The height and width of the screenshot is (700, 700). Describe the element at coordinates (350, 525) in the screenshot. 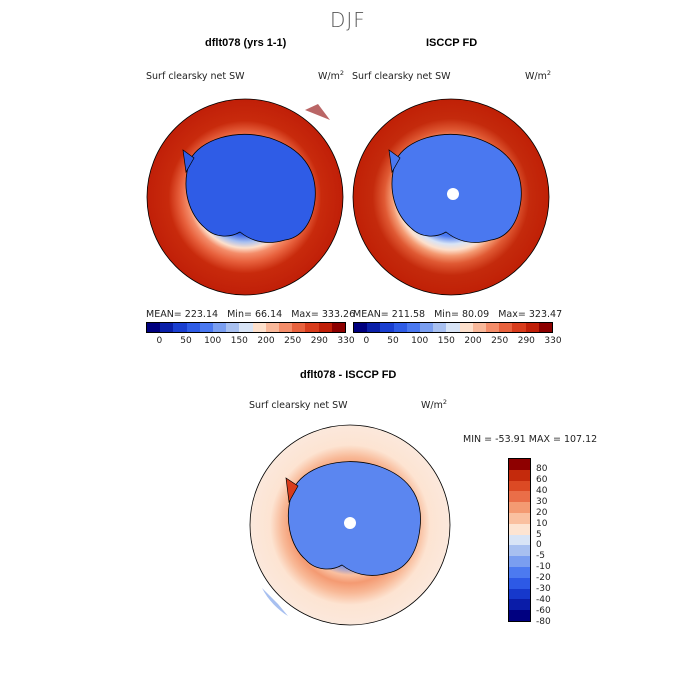

I see `diff-map` at that location.